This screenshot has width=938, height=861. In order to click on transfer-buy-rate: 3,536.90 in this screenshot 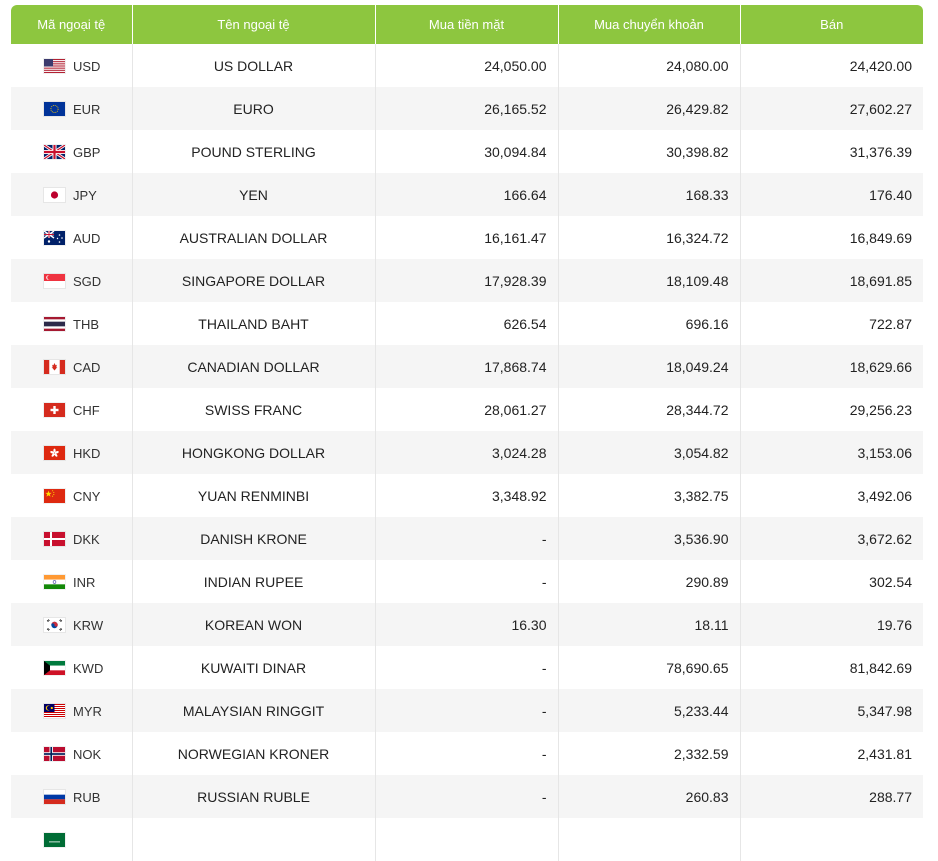, I will do `click(648, 538)`.